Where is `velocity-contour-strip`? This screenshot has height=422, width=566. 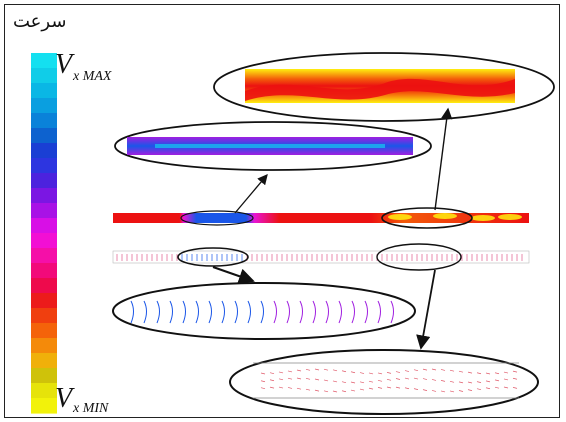
velocity-contour-strip is located at coordinates (321, 218).